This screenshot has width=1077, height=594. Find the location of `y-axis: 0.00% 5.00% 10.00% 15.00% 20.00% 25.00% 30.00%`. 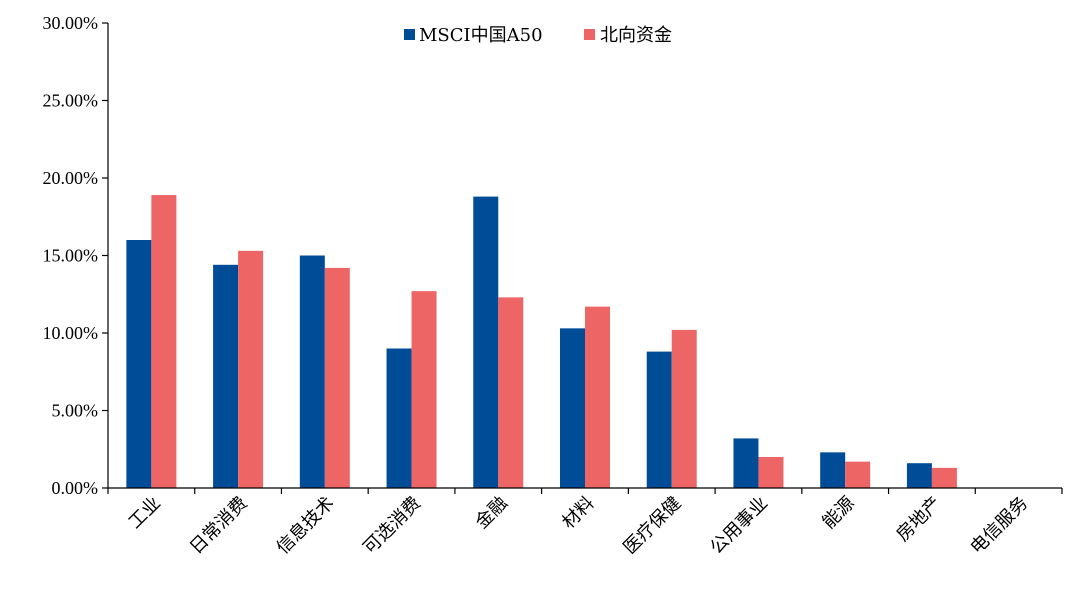

y-axis: 0.00% 5.00% 10.00% 15.00% 20.00% 25.00% 30.00% is located at coordinates (76, 255).